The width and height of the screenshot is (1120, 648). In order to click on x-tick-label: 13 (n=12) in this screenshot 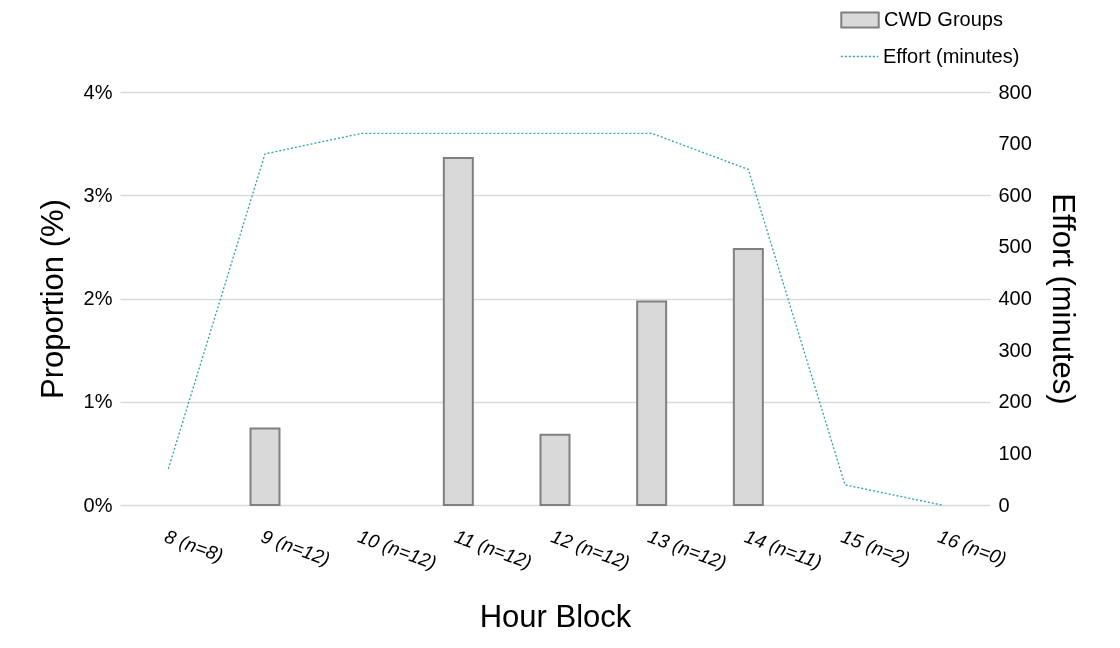, I will do `click(687, 549)`.